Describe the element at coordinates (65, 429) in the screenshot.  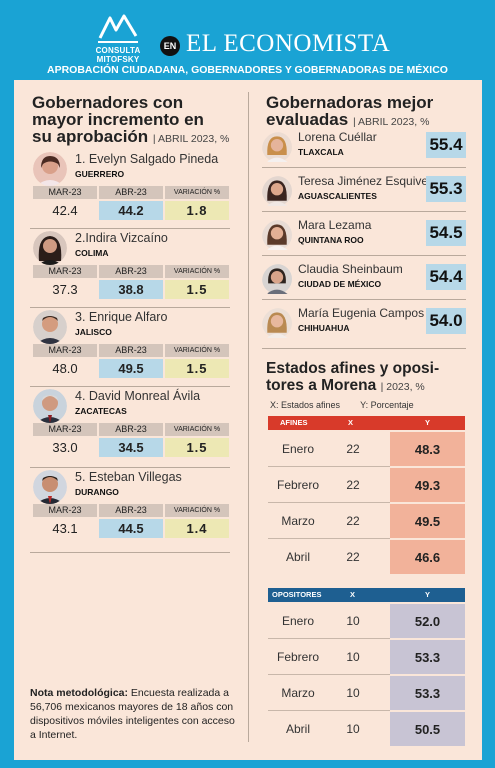
I see `col-header-mar: MAR-23` at that location.